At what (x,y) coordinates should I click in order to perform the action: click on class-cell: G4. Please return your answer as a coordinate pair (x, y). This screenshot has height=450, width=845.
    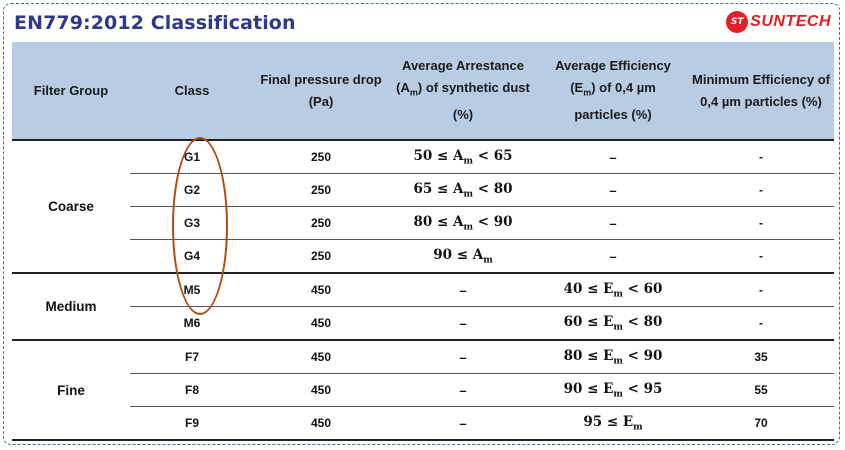
    Looking at the image, I should click on (192, 256).